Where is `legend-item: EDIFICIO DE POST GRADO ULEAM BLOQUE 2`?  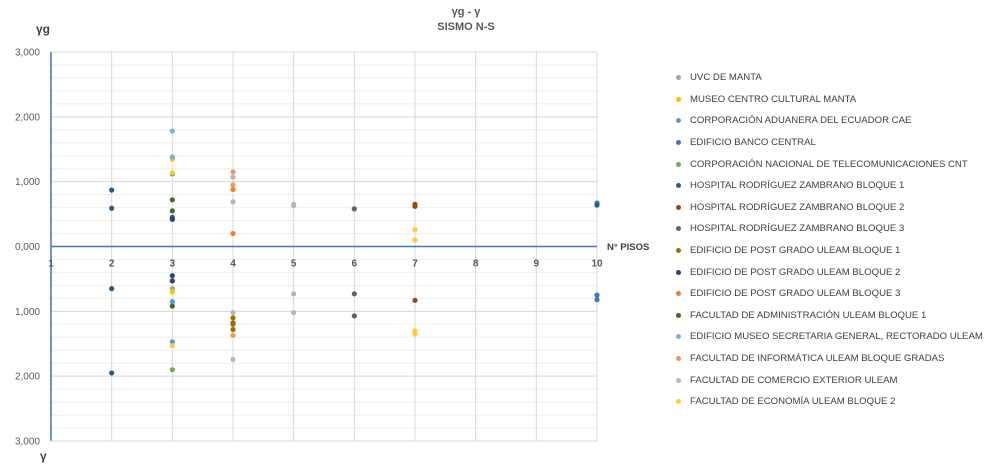 legend-item: EDIFICIO DE POST GRADO ULEAM BLOQUE 2 is located at coordinates (828, 272).